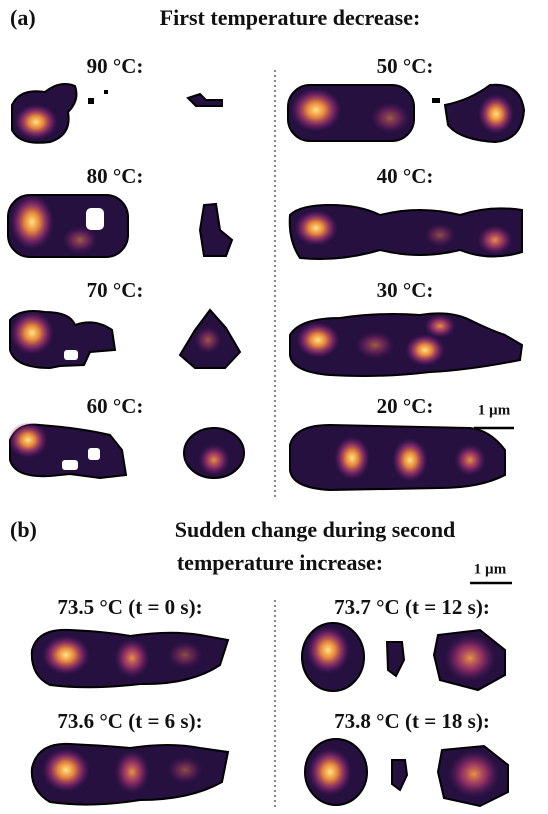 The width and height of the screenshot is (548, 814). Describe the element at coordinates (23, 17) in the screenshot. I see `panel-label: (a)` at that location.